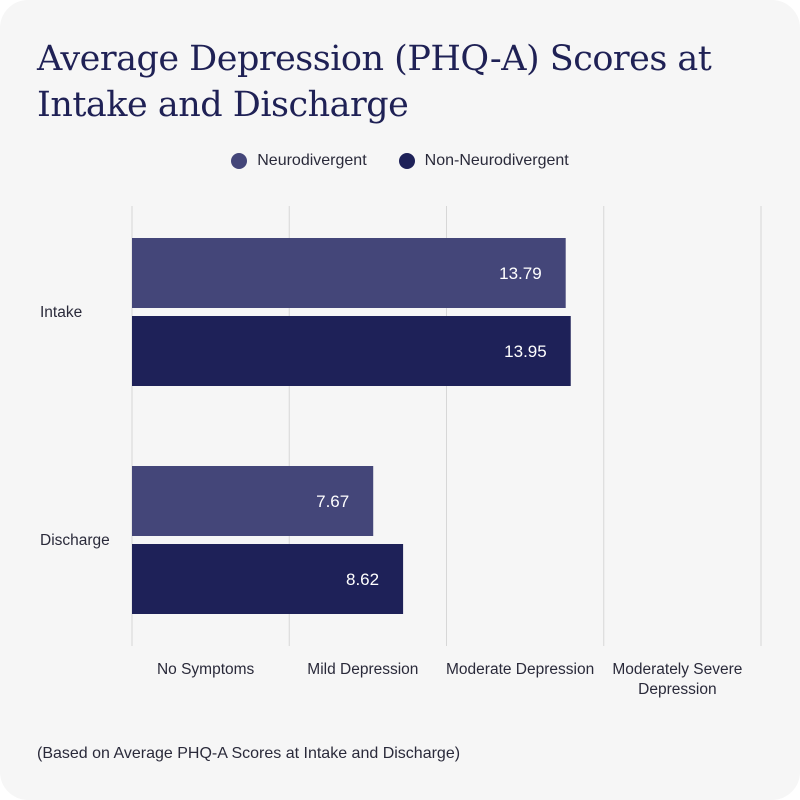  I want to click on bar-discharge-neurodivergent, so click(253, 501).